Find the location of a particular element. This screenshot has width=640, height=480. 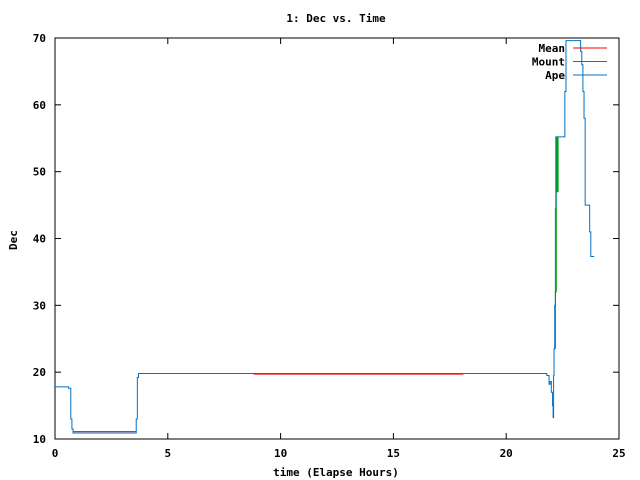

legend-label-mount: Mount is located at coordinates (548, 62).